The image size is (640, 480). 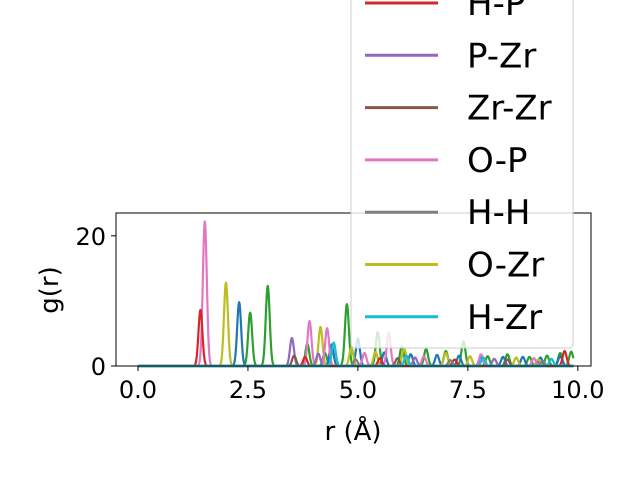 What do you see at coordinates (498, 213) in the screenshot?
I see `legend-label: H-H` at bounding box center [498, 213].